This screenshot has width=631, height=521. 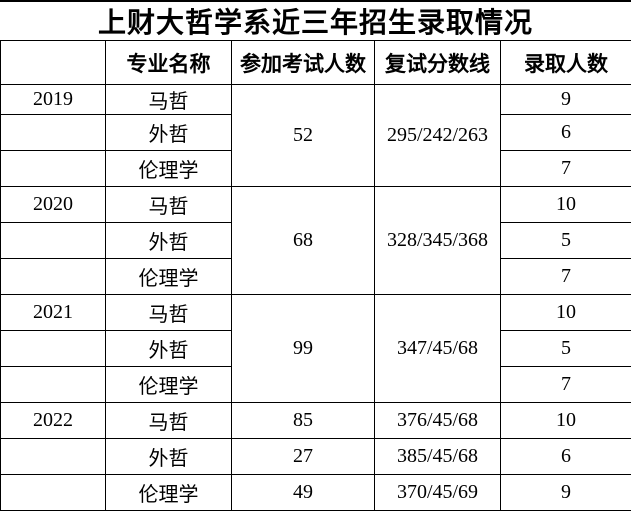 What do you see at coordinates (53, 420) in the screenshot?
I see `year-cell: 2022` at bounding box center [53, 420].